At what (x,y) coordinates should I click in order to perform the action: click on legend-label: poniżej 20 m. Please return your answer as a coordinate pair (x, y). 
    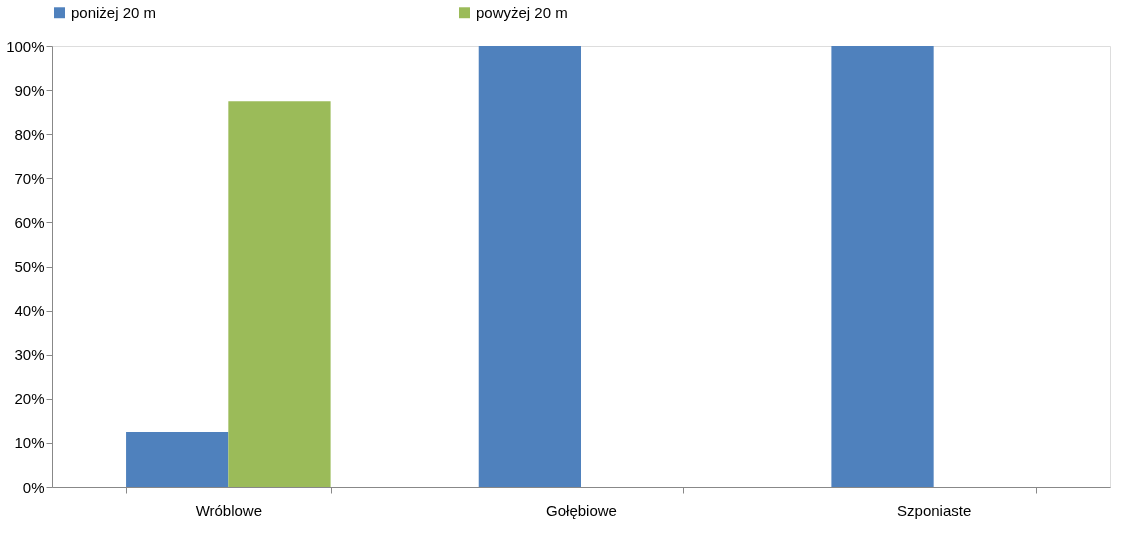
    Looking at the image, I should click on (114, 12).